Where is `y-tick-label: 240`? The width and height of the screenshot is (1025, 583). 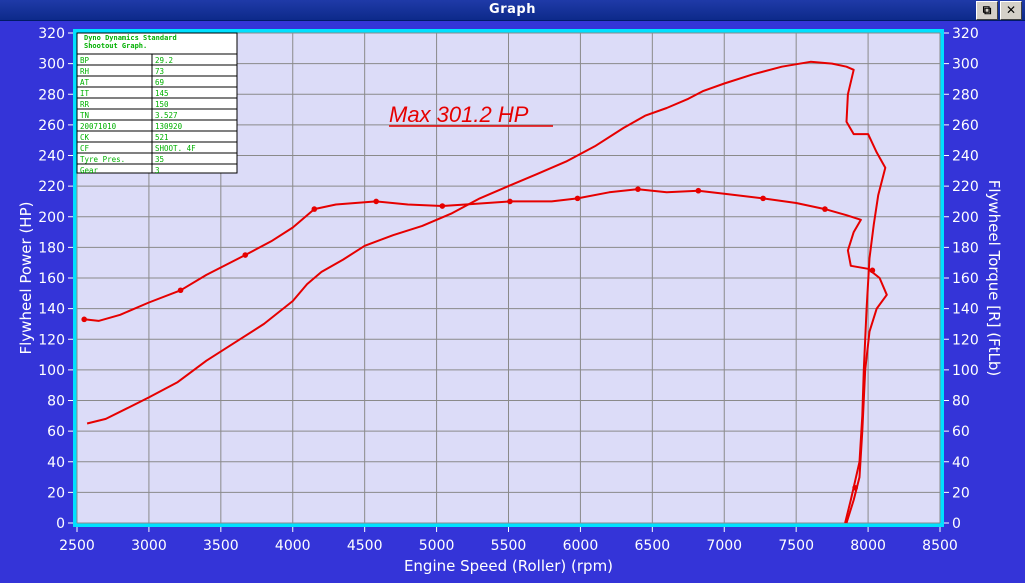
y-tick-label: 240 is located at coordinates (51, 157).